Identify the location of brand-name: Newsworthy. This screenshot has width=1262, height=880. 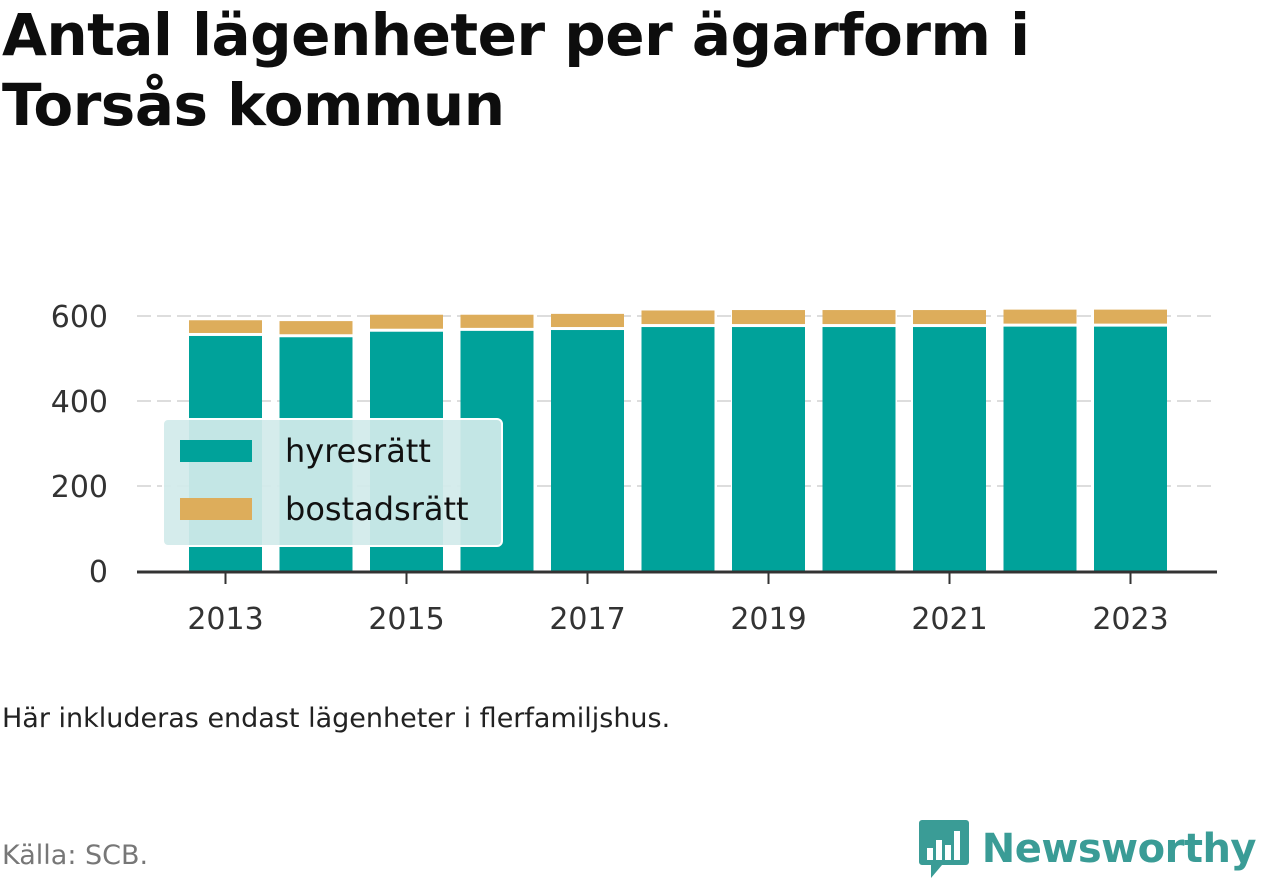
(1119, 849).